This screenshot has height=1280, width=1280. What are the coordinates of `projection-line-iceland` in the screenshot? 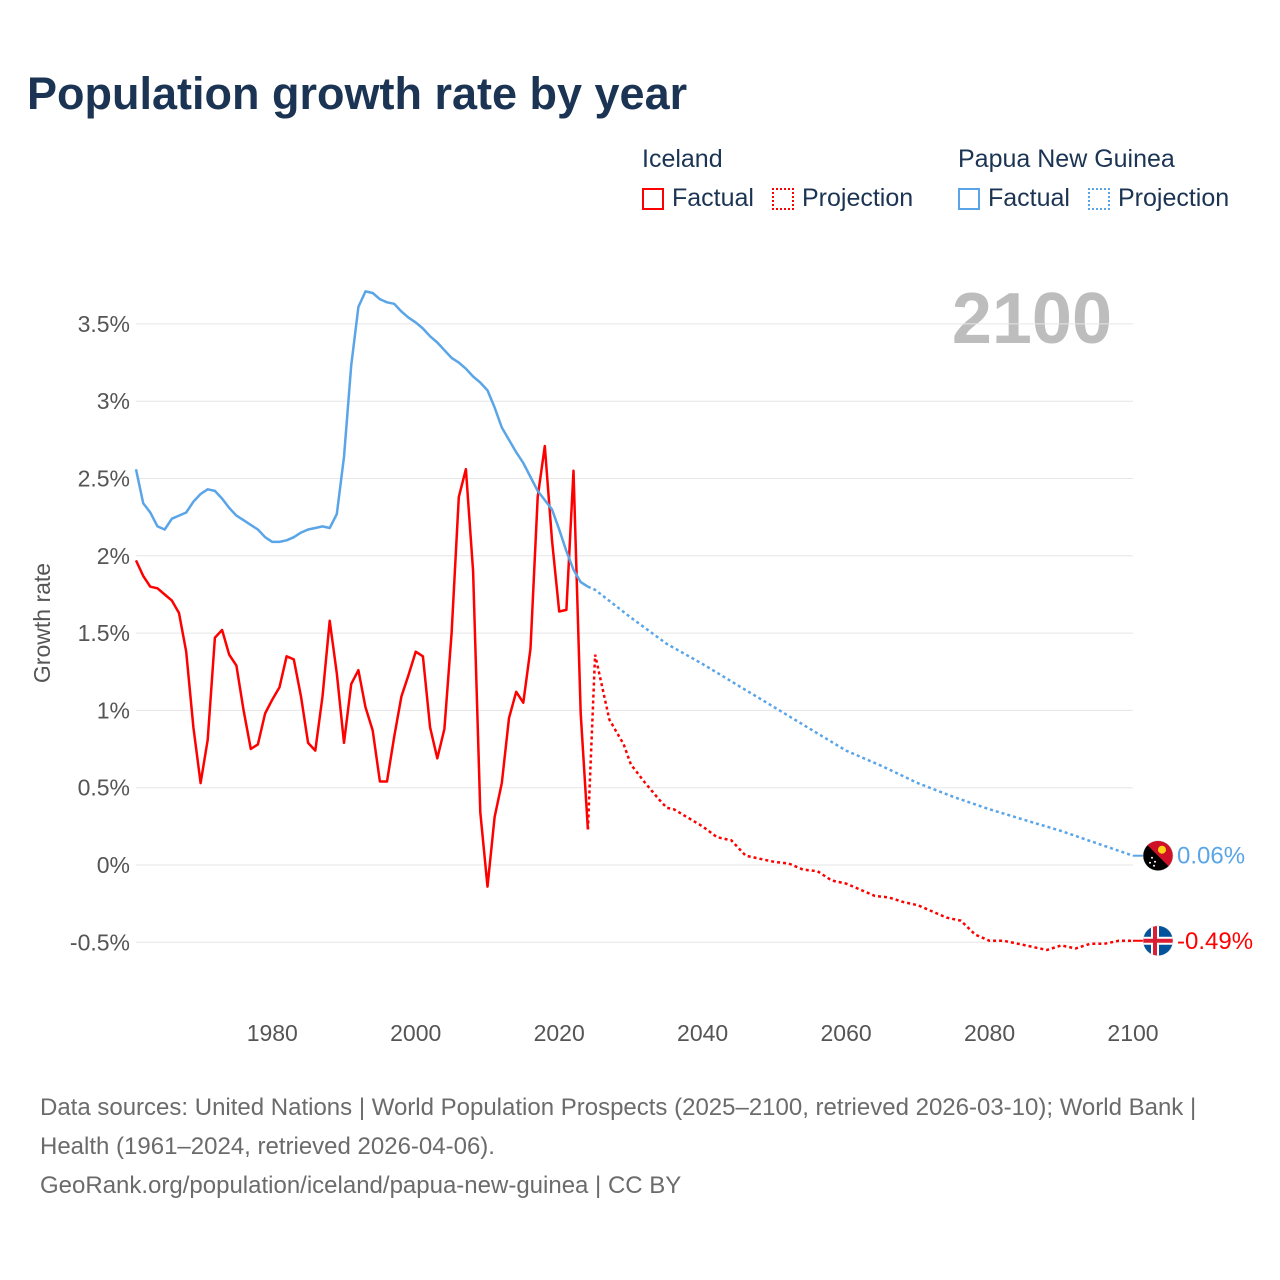 It's located at (859, 803).